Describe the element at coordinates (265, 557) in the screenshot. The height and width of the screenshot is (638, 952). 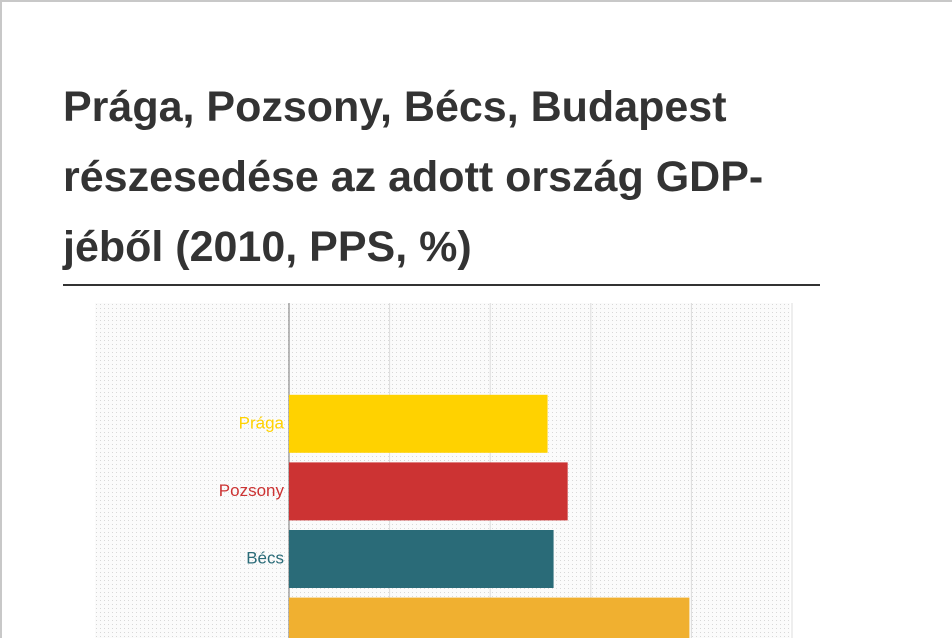
I see `y-tick-label: Bécs` at that location.